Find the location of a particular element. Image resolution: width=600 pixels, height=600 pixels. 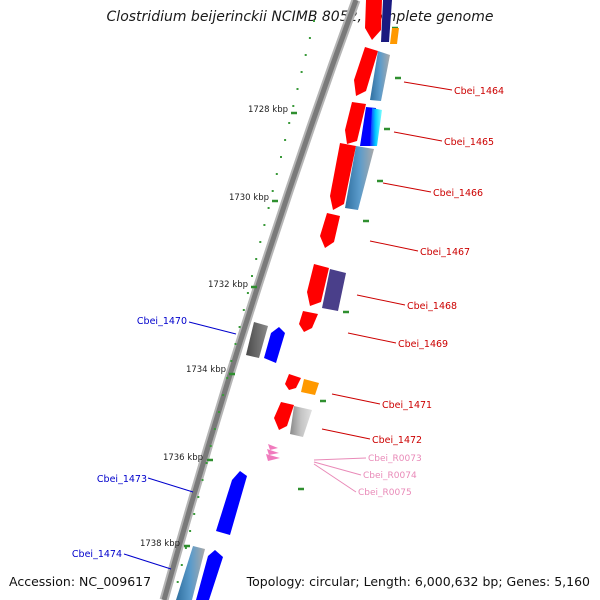

gene-label-cbei-1464: Cbei_1464 is located at coordinates (479, 91).